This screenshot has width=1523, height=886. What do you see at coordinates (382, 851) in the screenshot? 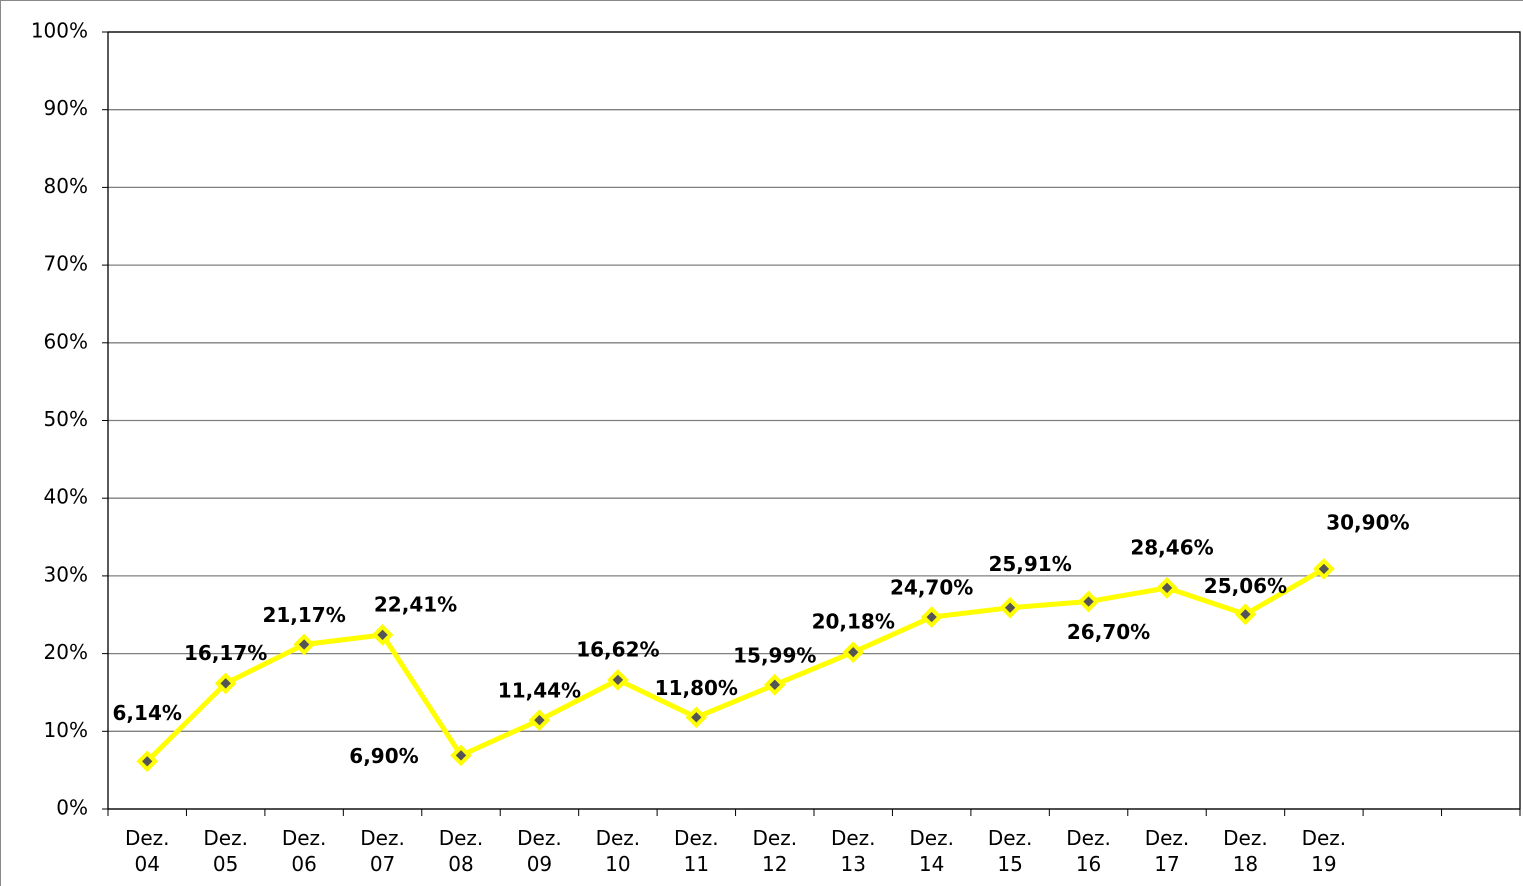
I see `x-tick-label: Dez. 07` at bounding box center [382, 851].